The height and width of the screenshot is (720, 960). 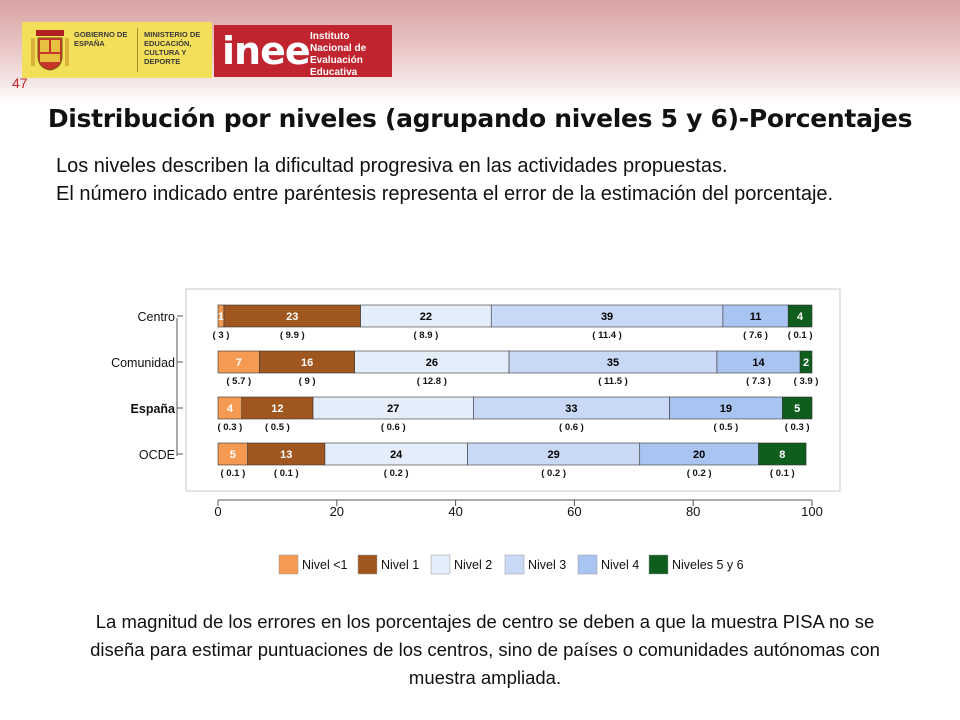 What do you see at coordinates (238, 381) in the screenshot?
I see `error-label: ( 5.7 )` at bounding box center [238, 381].